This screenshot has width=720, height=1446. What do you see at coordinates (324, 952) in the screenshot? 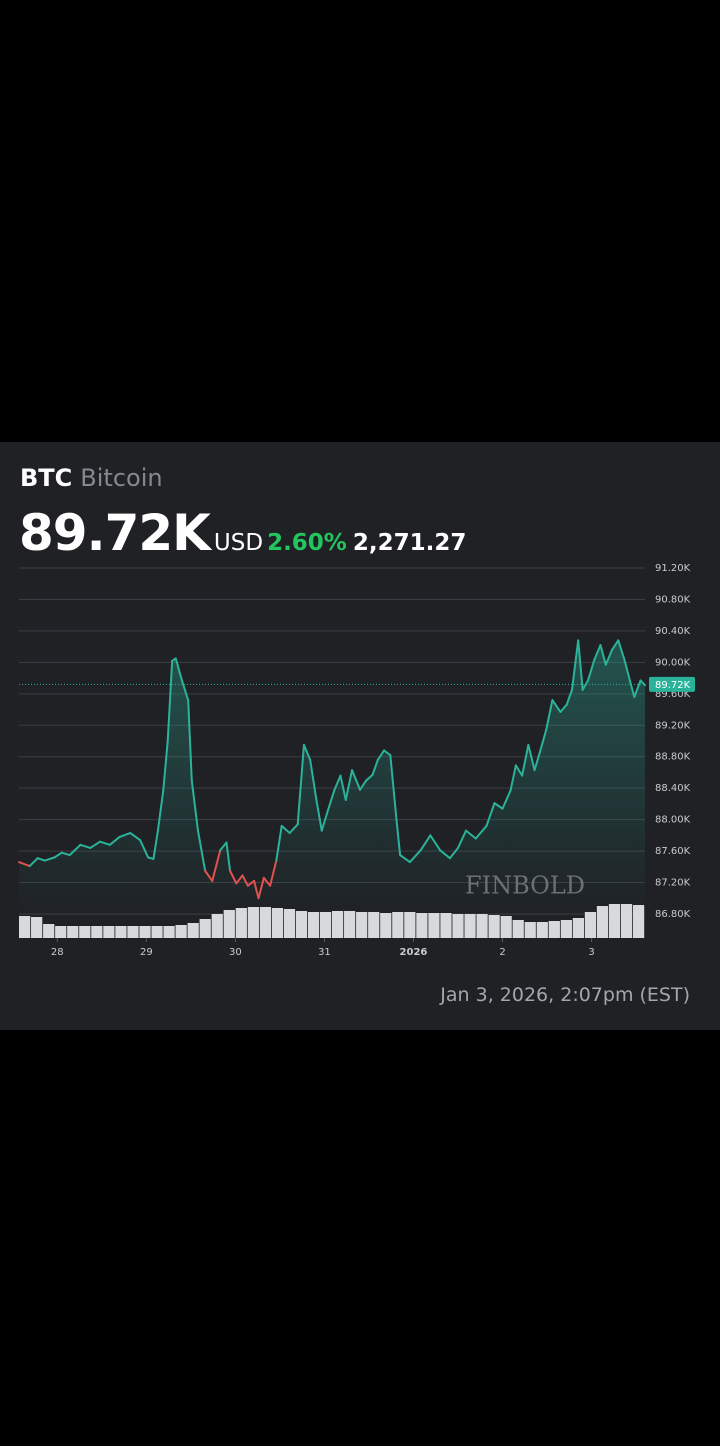
I see `x-tick-label: 31` at bounding box center [324, 952].